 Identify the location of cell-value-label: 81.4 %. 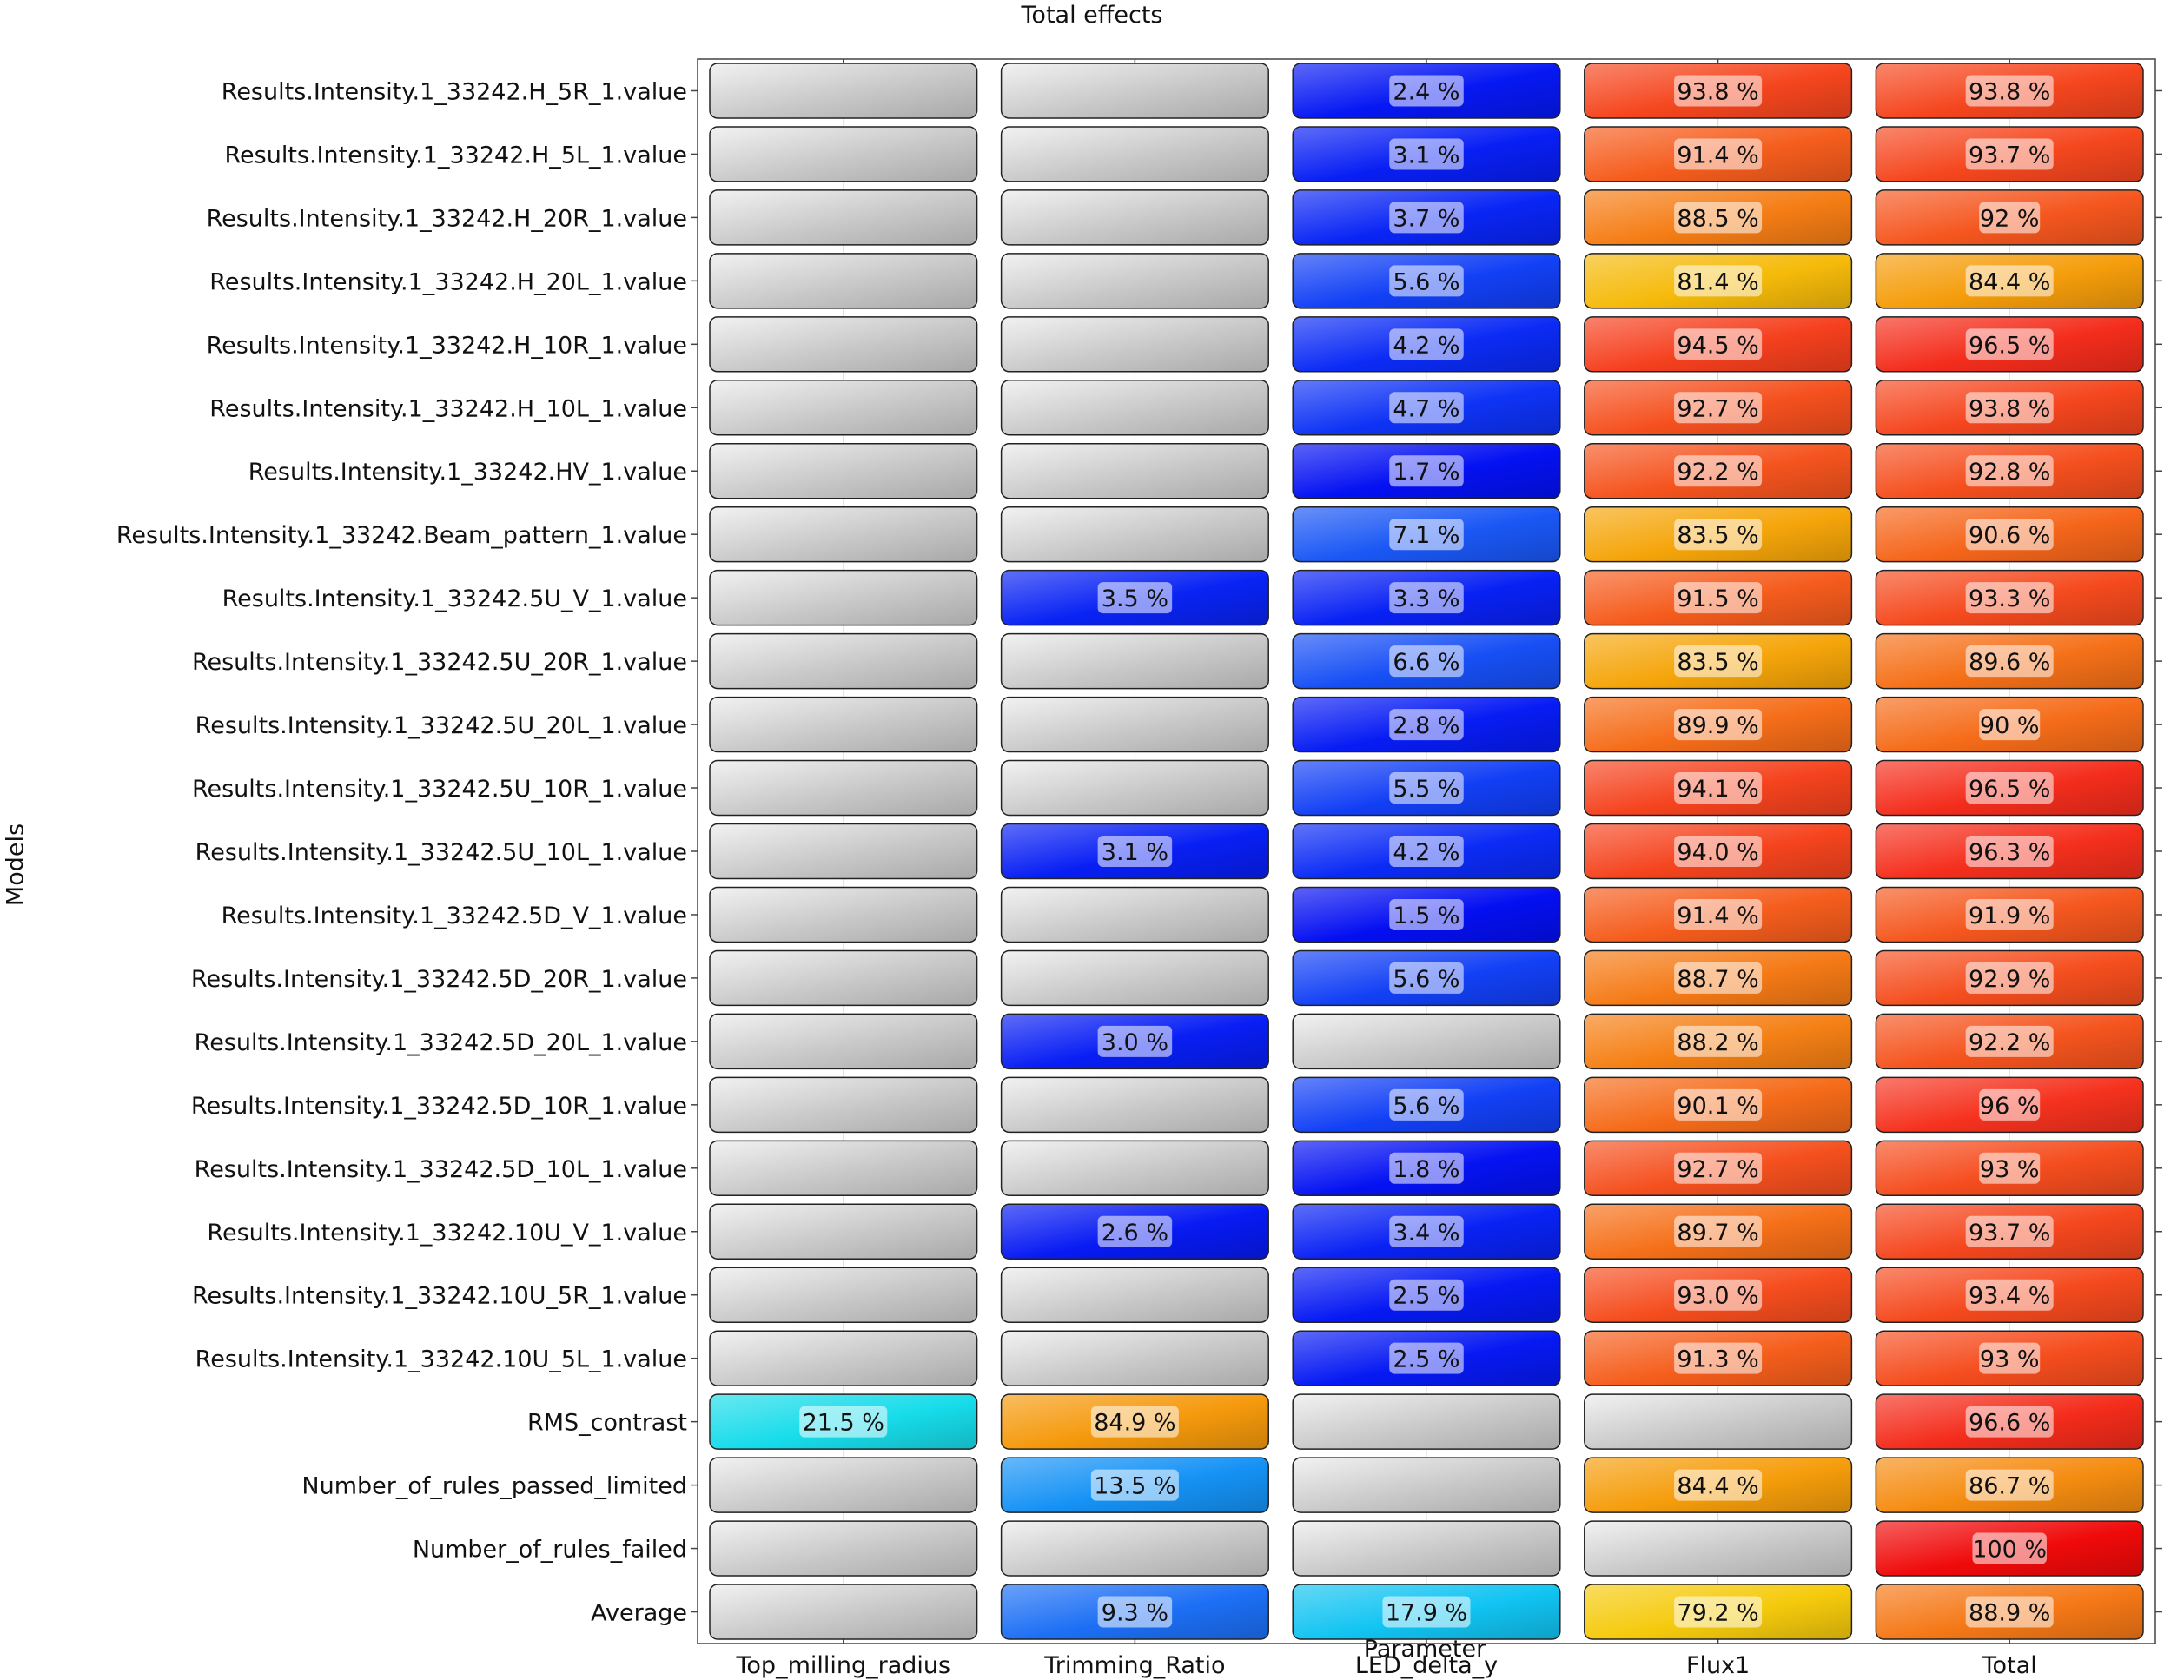
(1717, 281).